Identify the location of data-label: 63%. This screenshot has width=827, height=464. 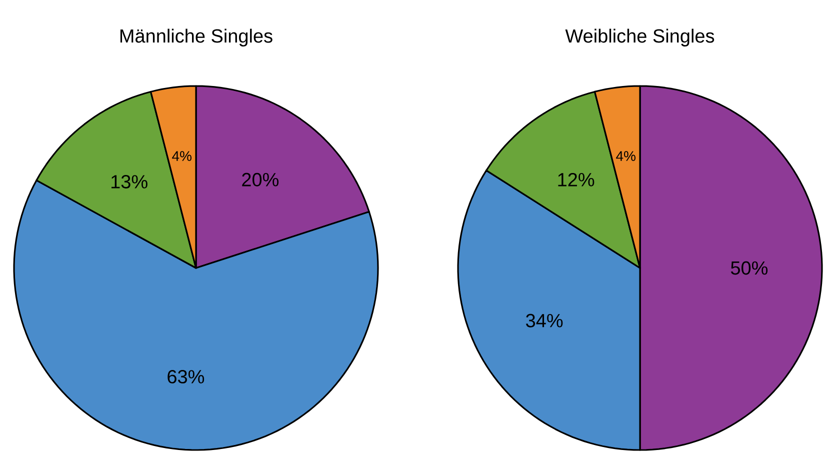
(186, 377).